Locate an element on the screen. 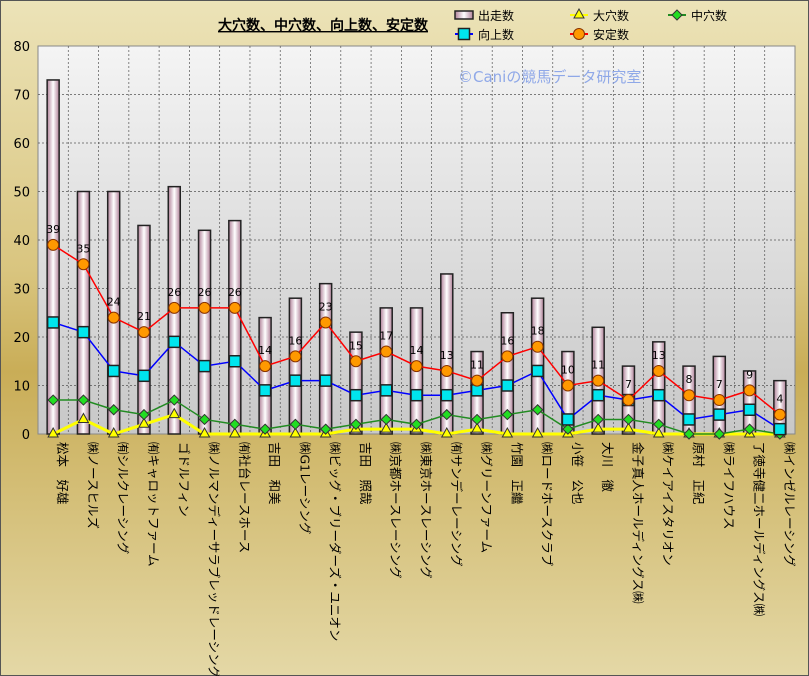  data-label: 9 is located at coordinates (749, 374).